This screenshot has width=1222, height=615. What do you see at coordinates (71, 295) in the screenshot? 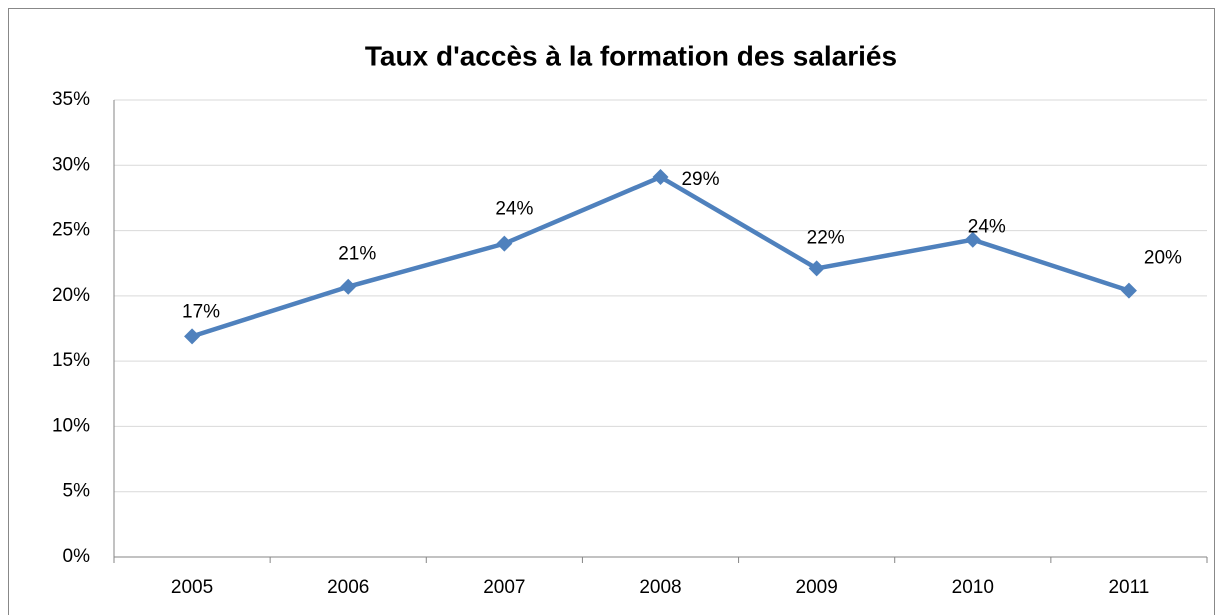
I see `y-tick-label: 20%` at bounding box center [71, 295].